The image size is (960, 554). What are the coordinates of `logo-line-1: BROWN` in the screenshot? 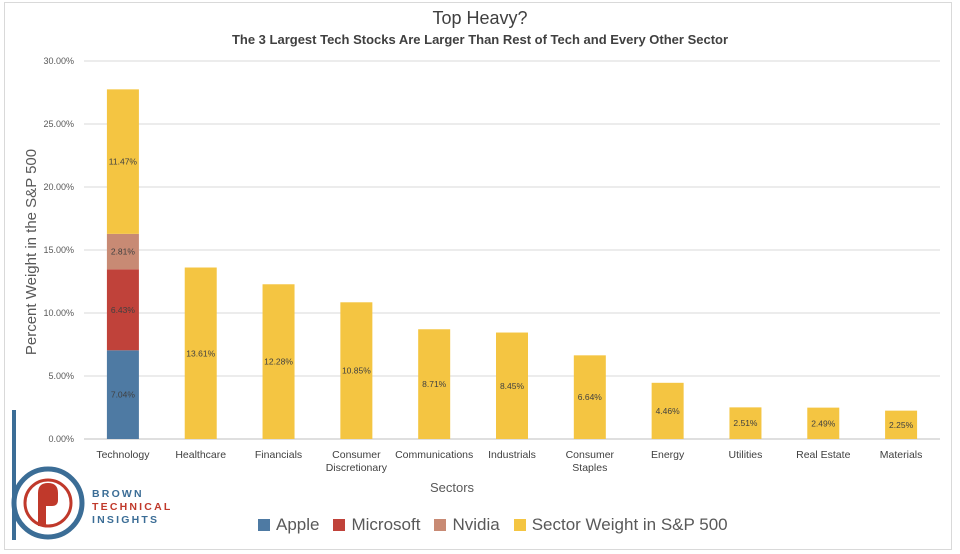 It's located at (118, 494).